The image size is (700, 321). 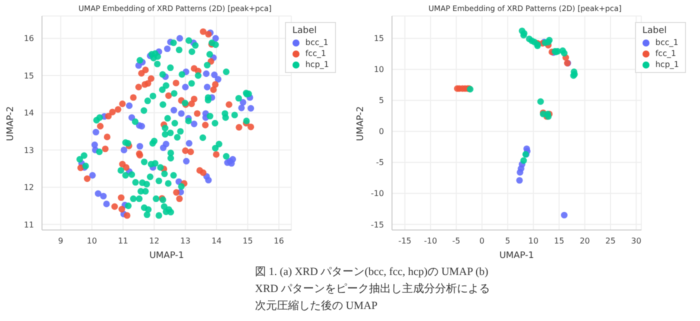 What do you see at coordinates (377, 225) in the screenshot?
I see `y-tick-label: -15` at bounding box center [377, 225].